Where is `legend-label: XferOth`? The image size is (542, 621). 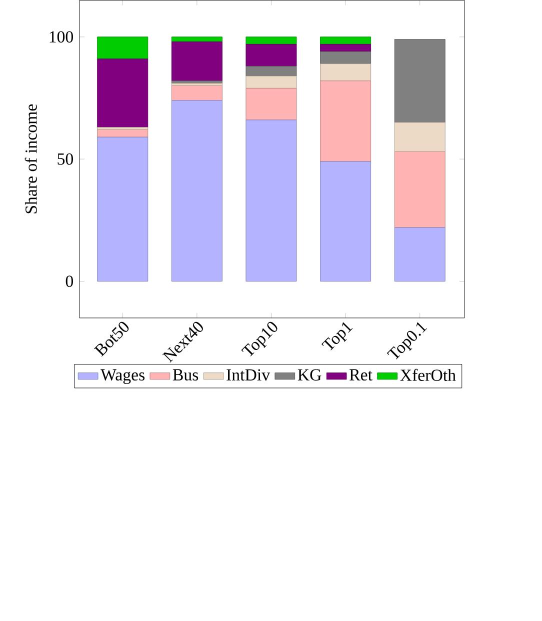
legend-label: XferOth is located at coordinates (428, 374).